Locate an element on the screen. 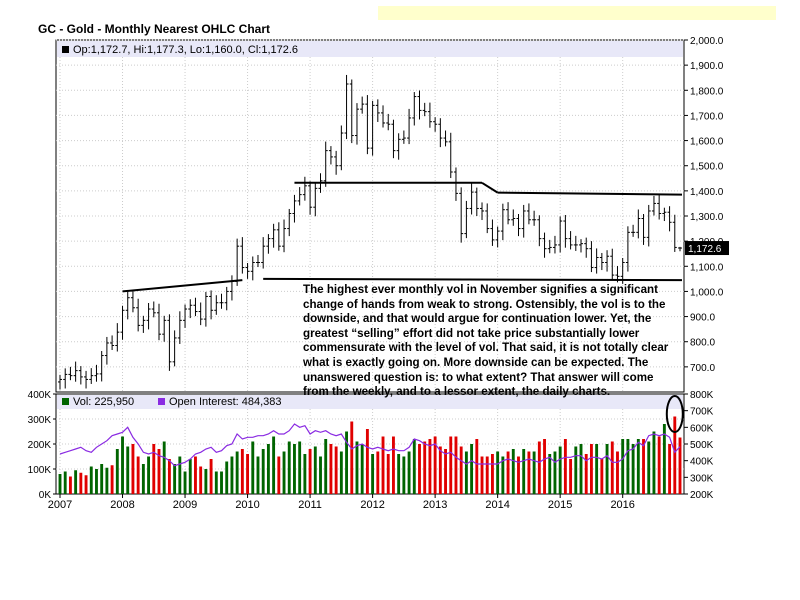 This screenshot has width=800, height=600. volume-legend-text: Vol: 225,950 is located at coordinates (104, 402).